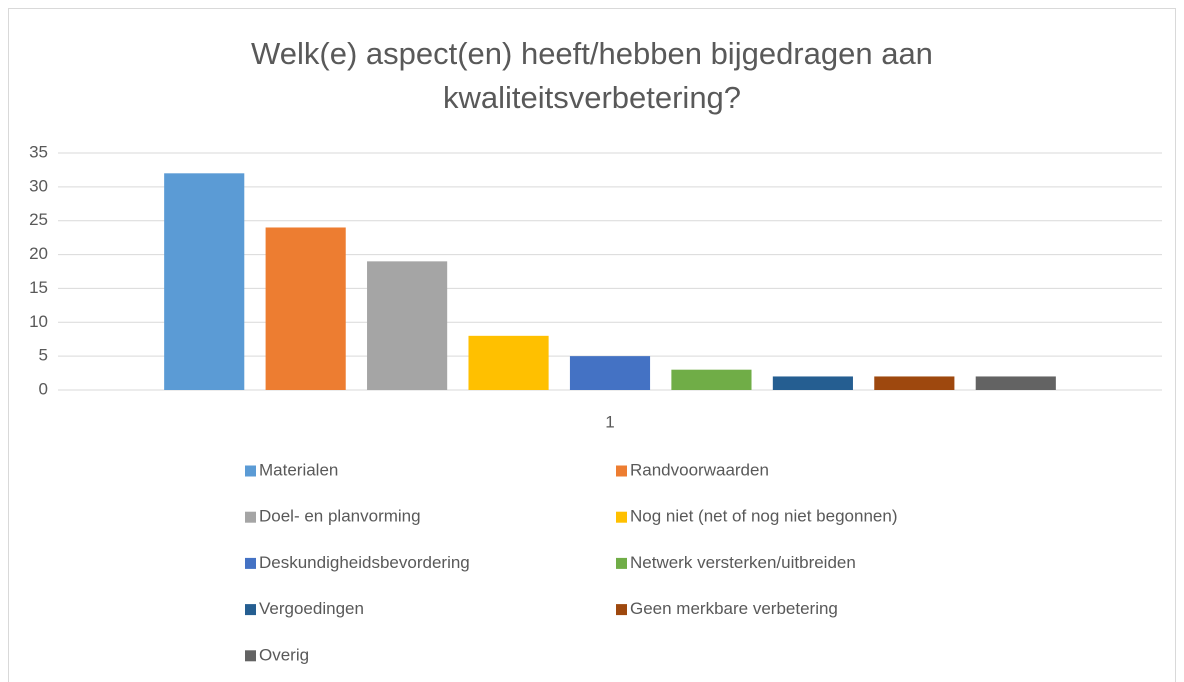  I want to click on y-tick-label: 20, so click(38, 253).